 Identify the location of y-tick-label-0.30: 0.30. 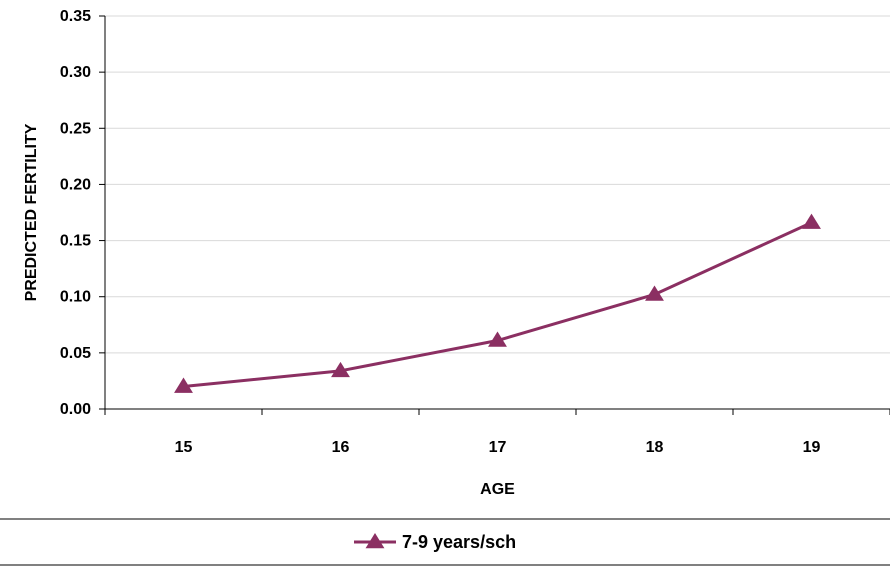
(75, 72).